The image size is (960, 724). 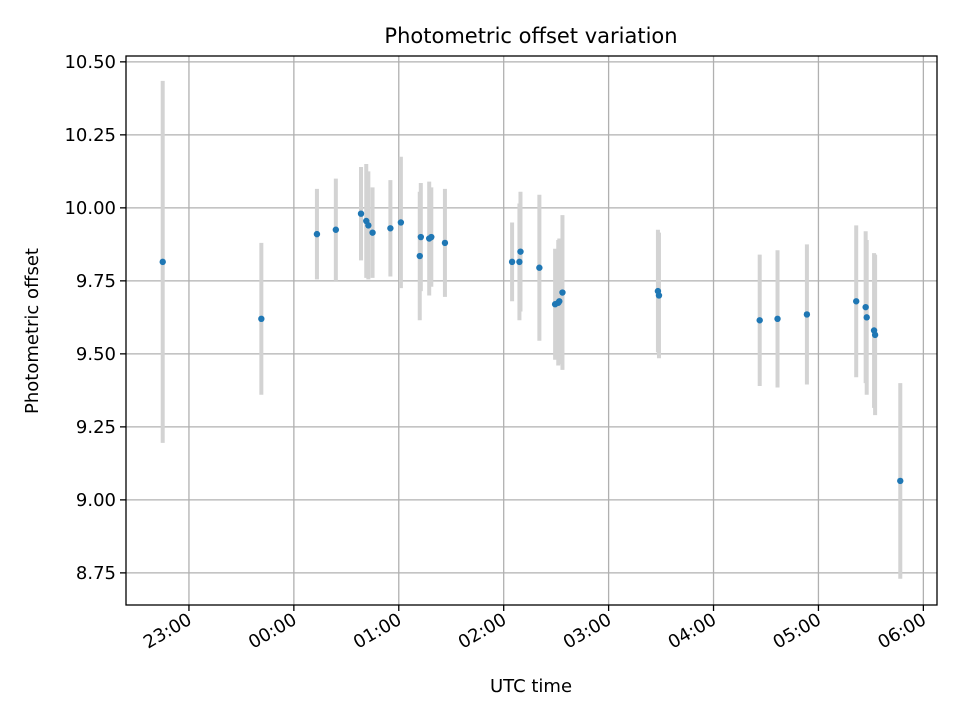 What do you see at coordinates (96, 500) in the screenshot?
I see `y-tick-label: 9.00` at bounding box center [96, 500].